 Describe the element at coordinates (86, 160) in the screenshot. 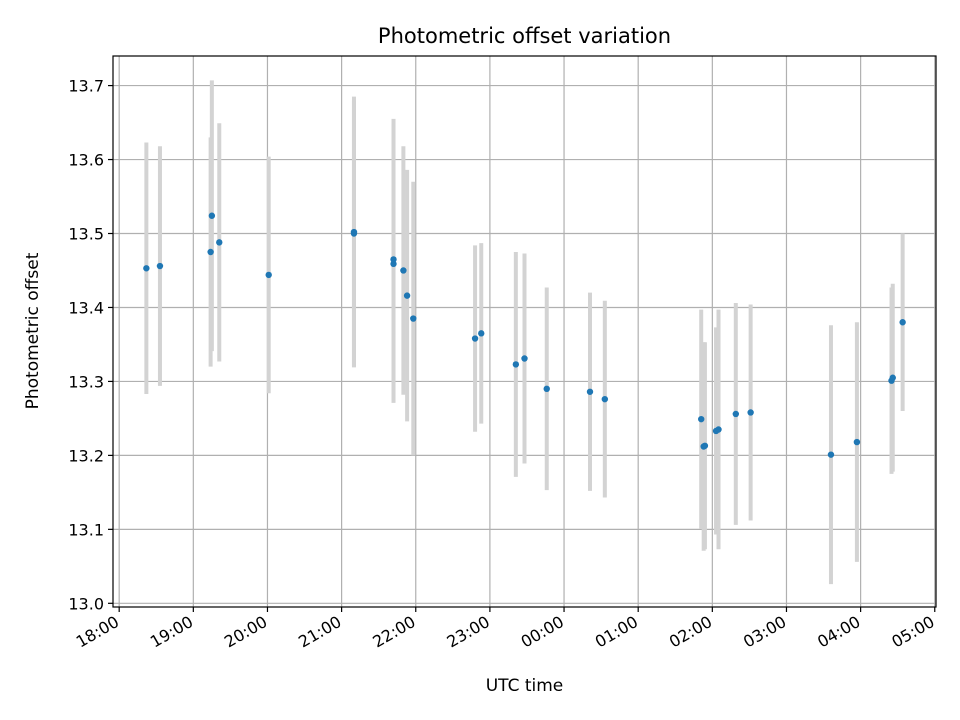

I see `y-tick-label: 13.6` at that location.